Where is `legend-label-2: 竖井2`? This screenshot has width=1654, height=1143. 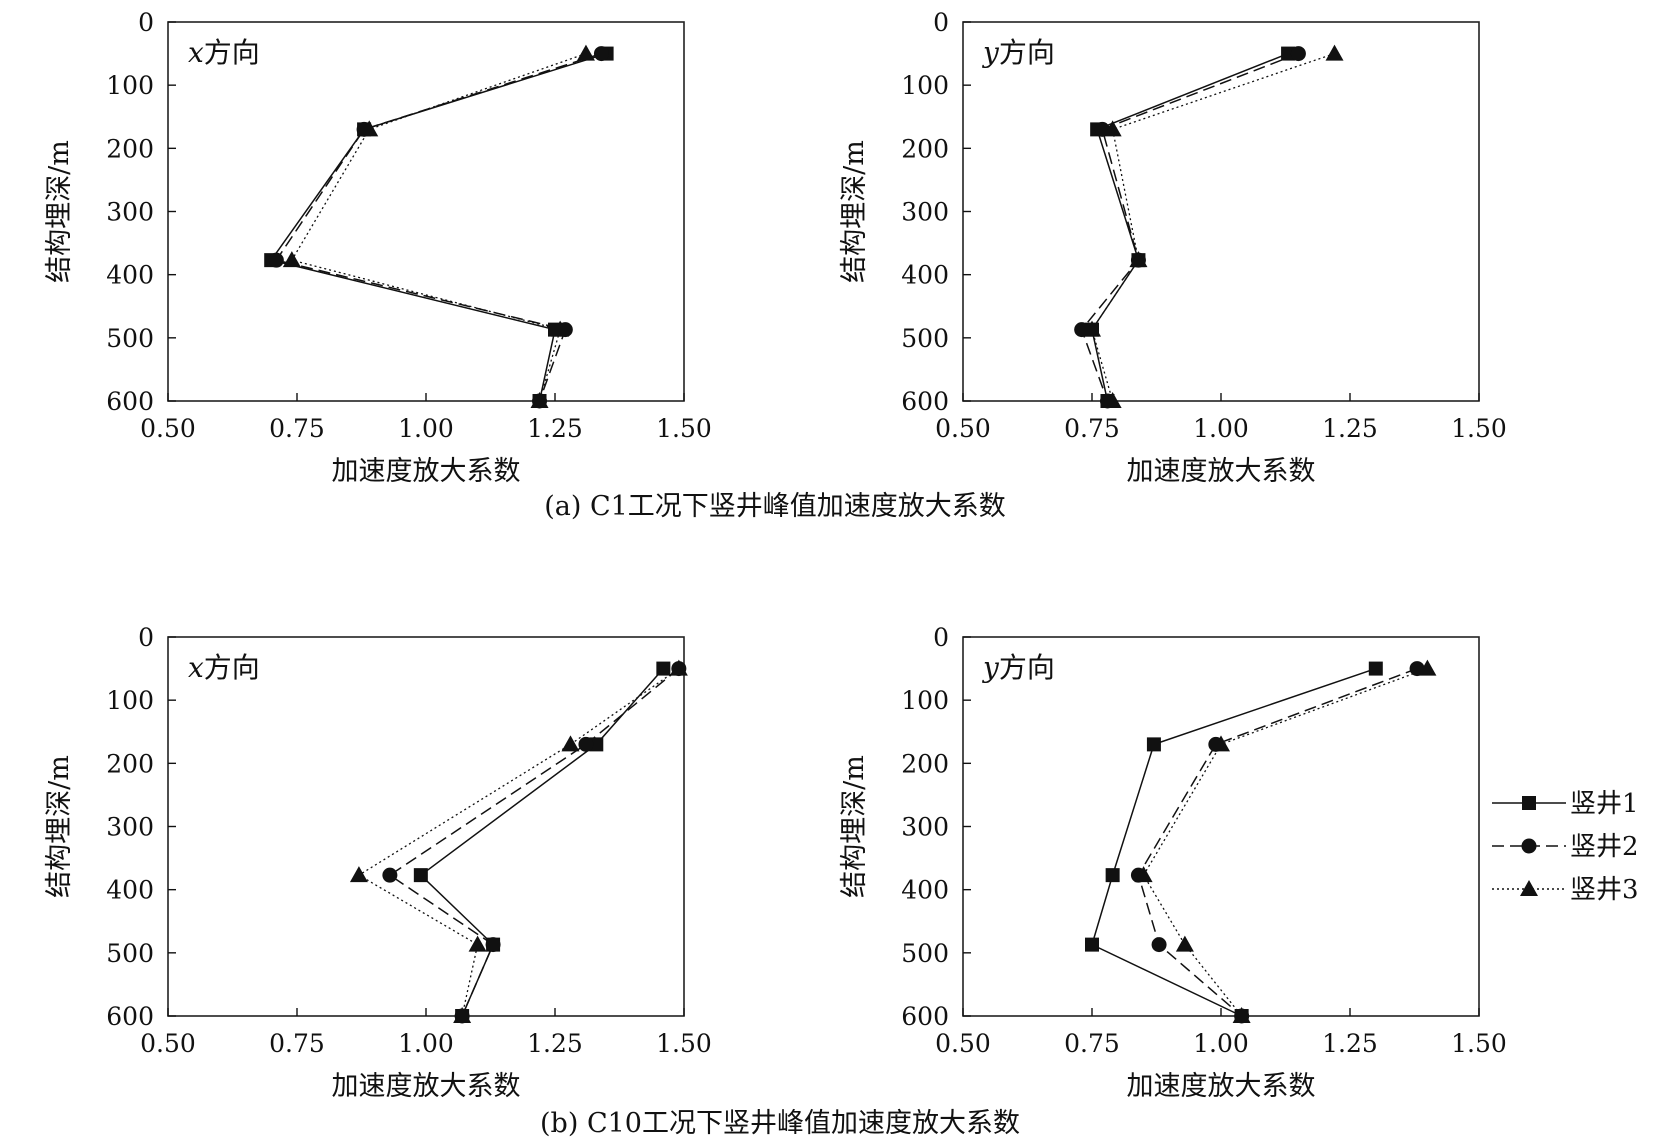
legend-label-2: 竖井2 is located at coordinates (1604, 847).